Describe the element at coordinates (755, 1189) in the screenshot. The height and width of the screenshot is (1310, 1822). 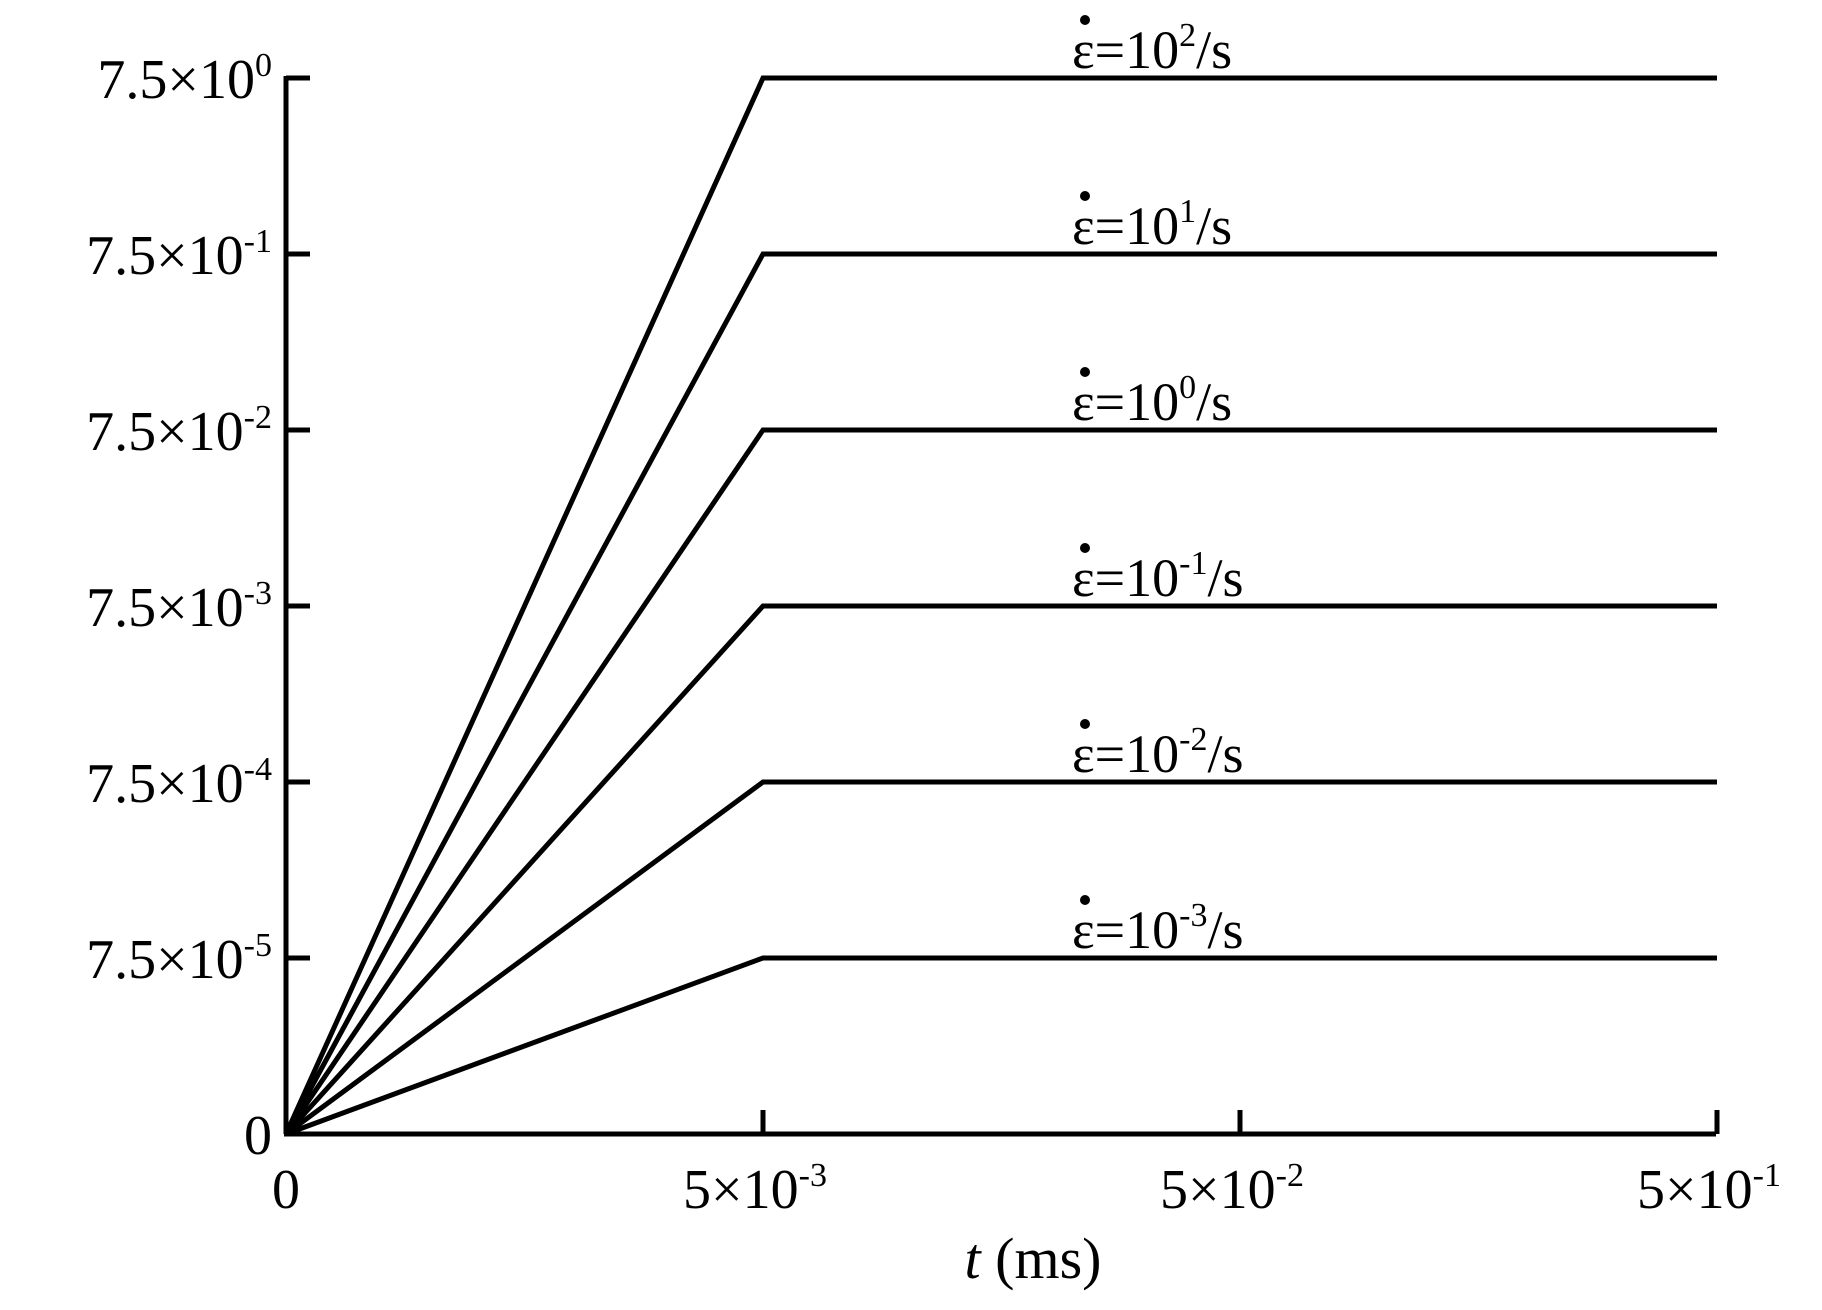
I see `x-tick-label: 5×10⁻³` at that location.